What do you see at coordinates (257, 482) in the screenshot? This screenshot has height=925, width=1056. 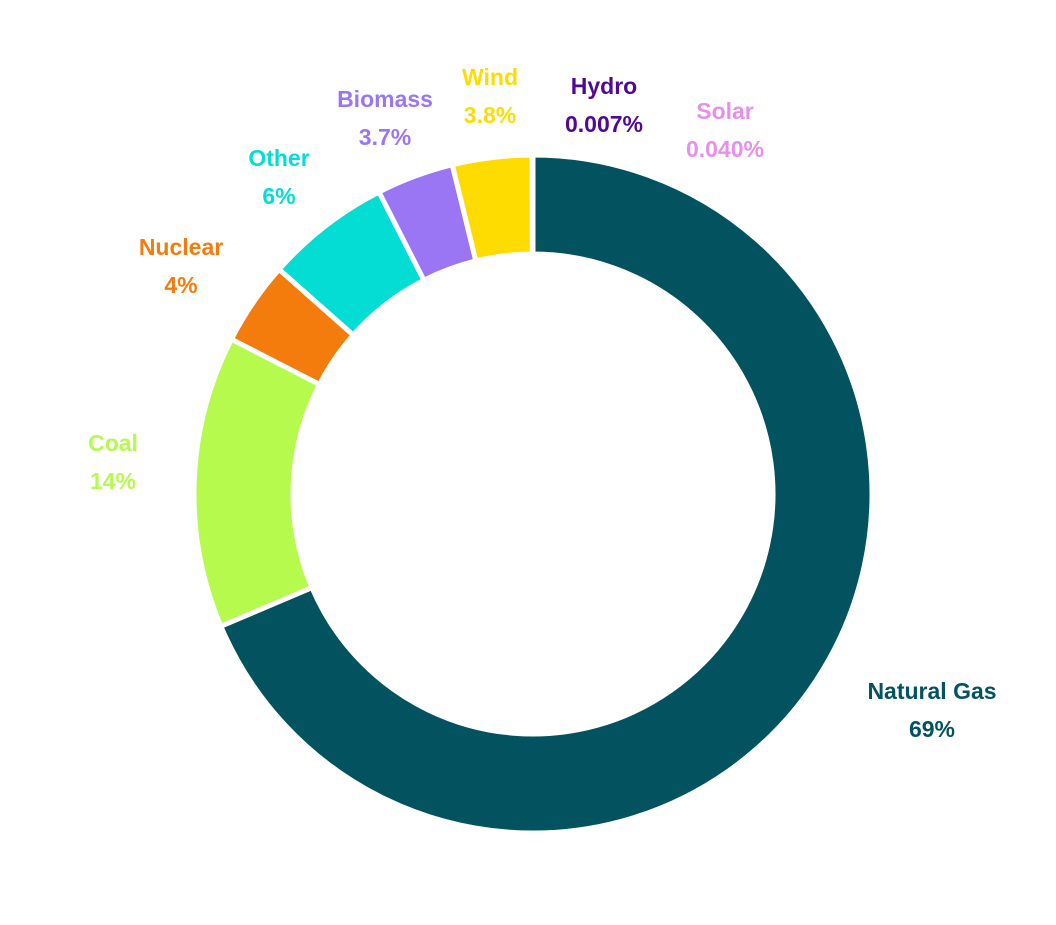 I see `slice-coal` at bounding box center [257, 482].